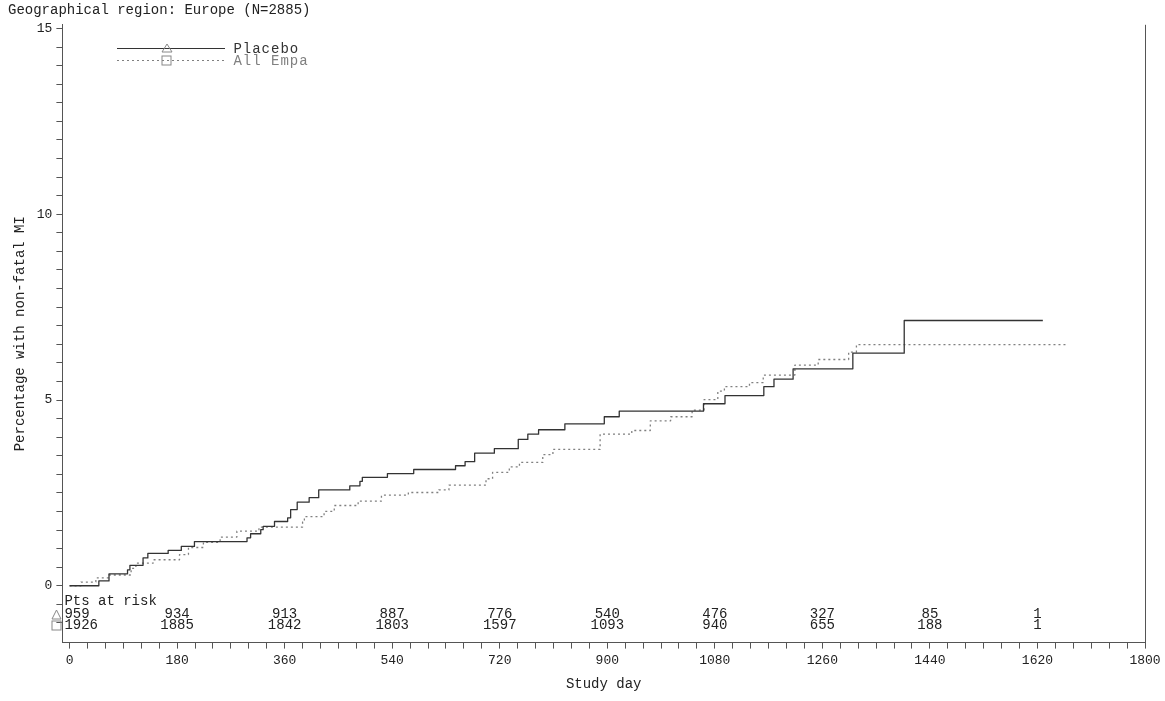 The height and width of the screenshot is (701, 1165). I want to click on y-tick-label: 0, so click(48, 586).